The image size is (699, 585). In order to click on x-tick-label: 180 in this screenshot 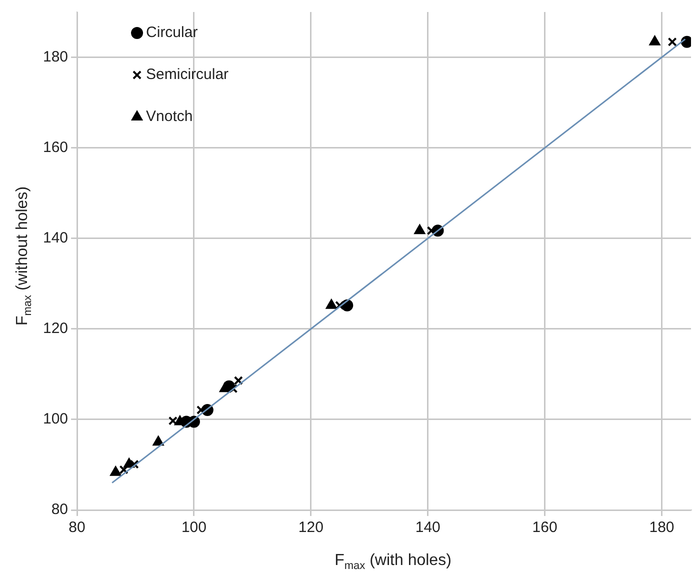, I will do `click(661, 527)`.